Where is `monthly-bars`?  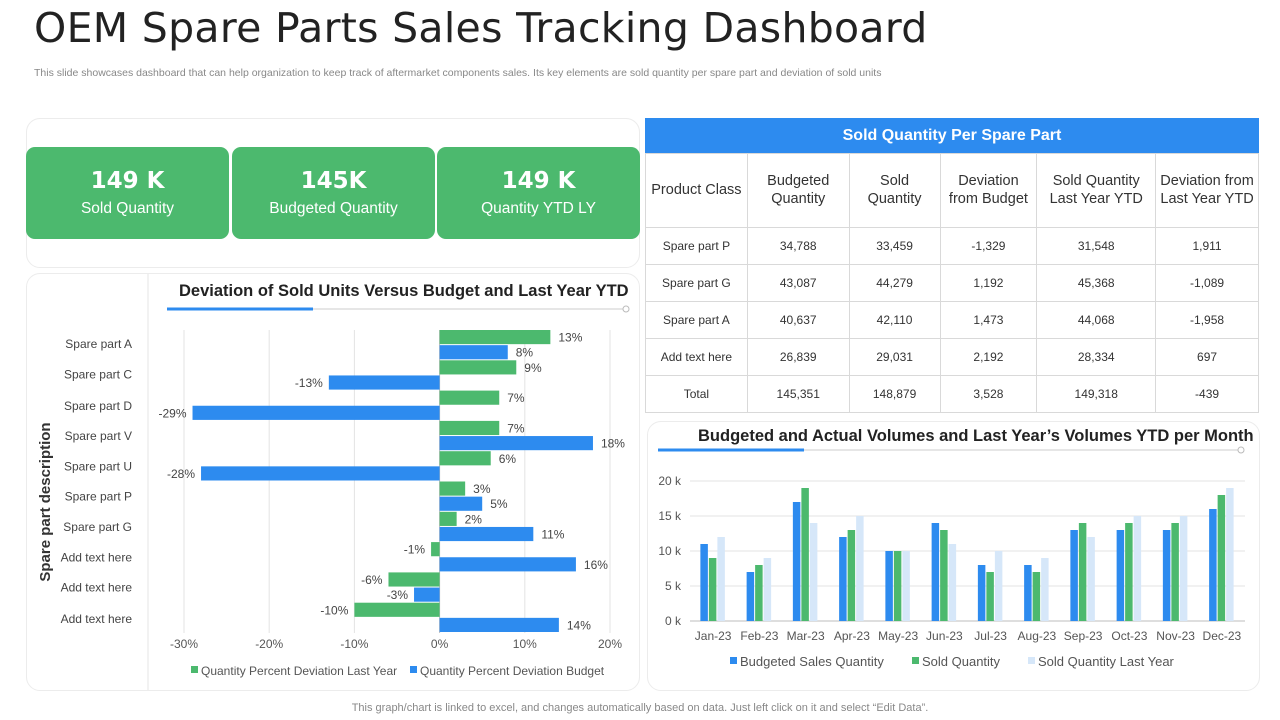 monthly-bars is located at coordinates (967, 554).